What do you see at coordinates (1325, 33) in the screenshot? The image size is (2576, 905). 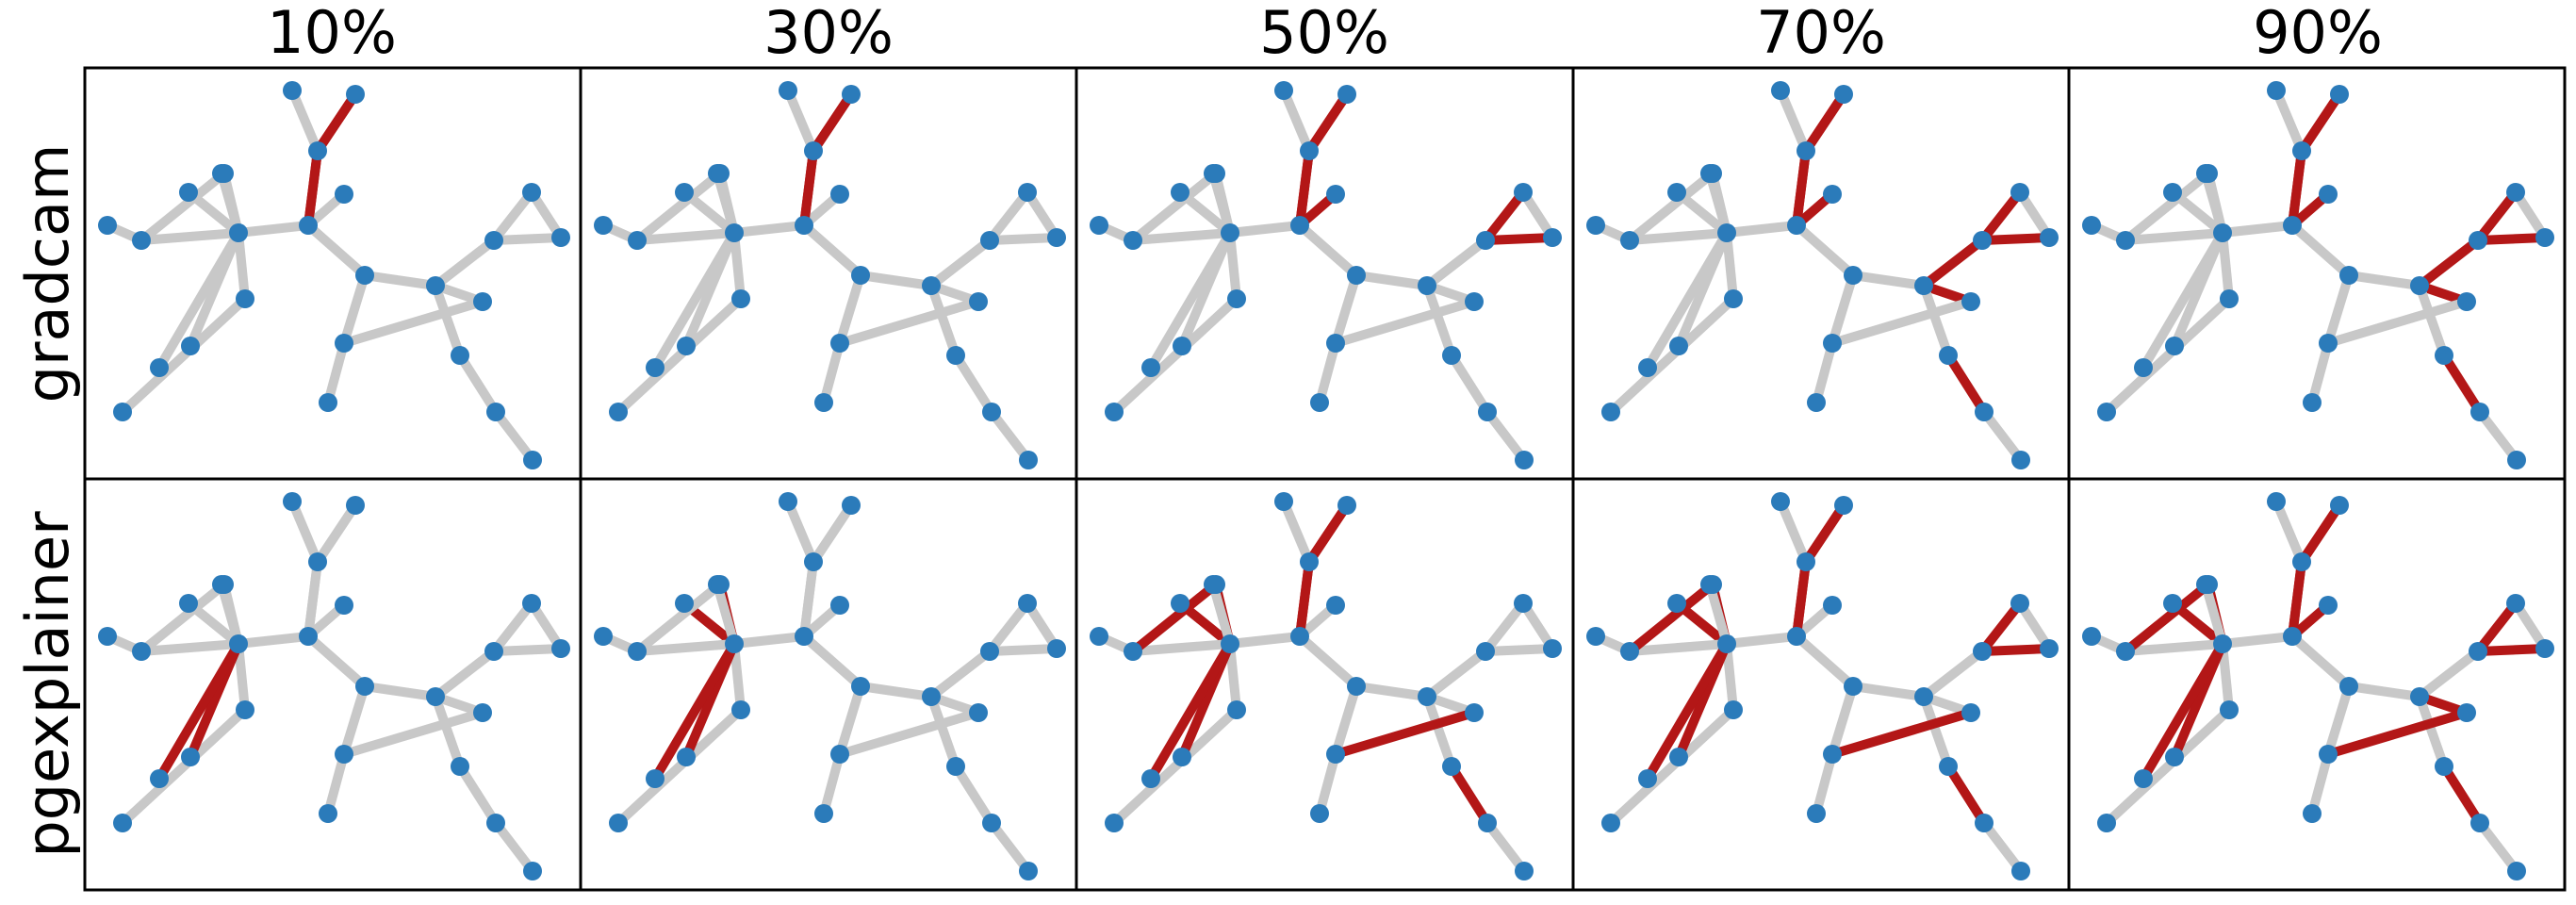 I see `column-titles: 10% 30% 50% 70% 90%` at bounding box center [1325, 33].